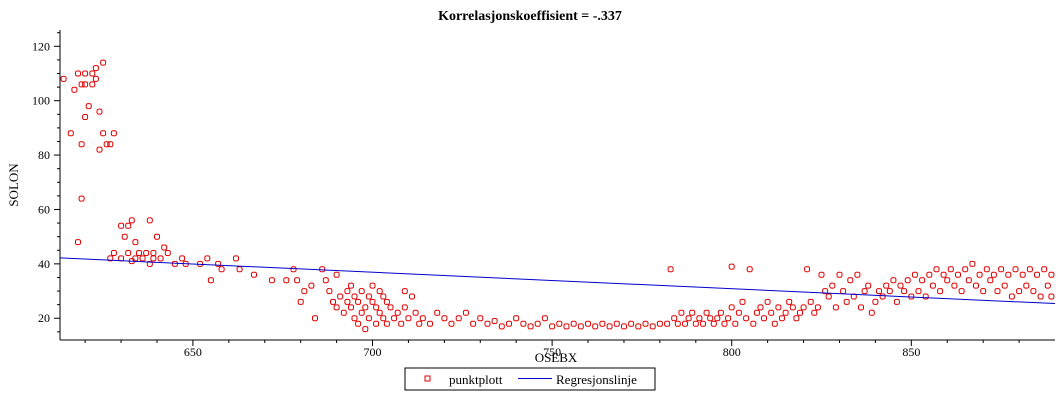  Describe the element at coordinates (596, 379) in the screenshot. I see `legend-label-regresjonslinje: Regresjonslinje` at that location.